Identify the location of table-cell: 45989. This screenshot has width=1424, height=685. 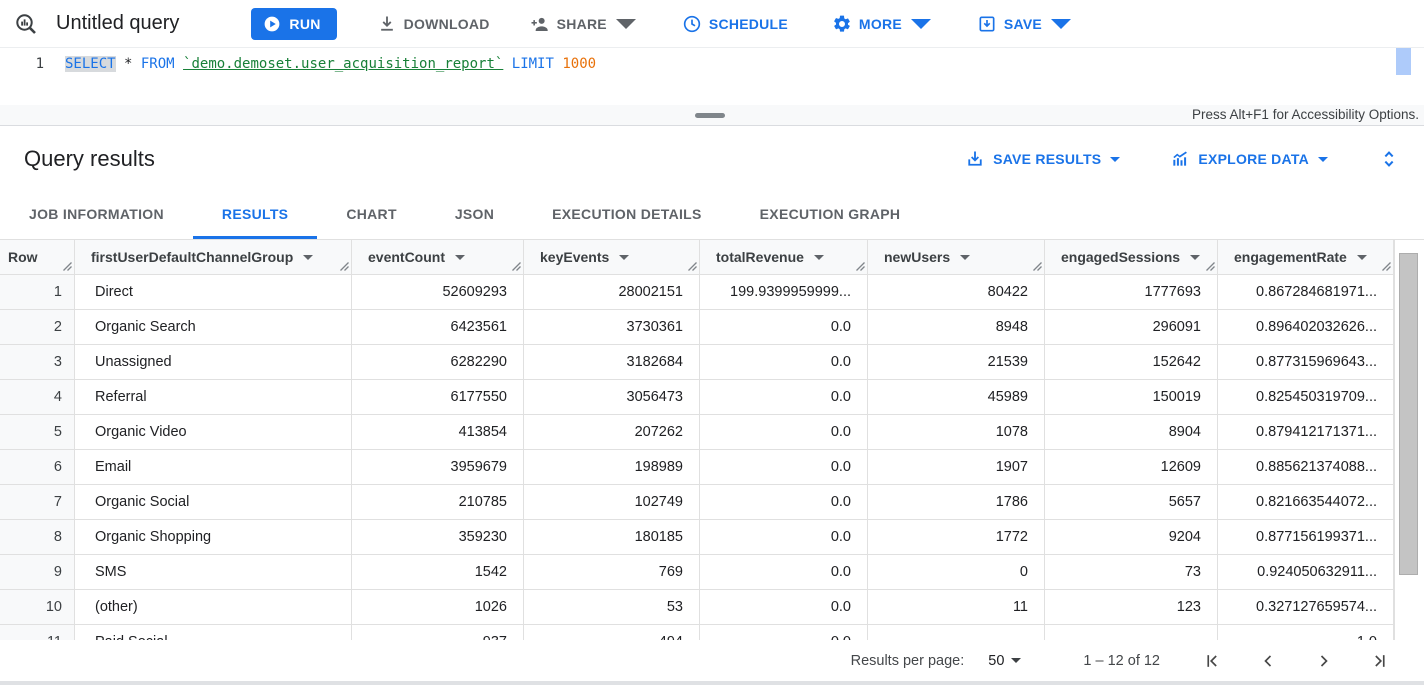
(956, 397).